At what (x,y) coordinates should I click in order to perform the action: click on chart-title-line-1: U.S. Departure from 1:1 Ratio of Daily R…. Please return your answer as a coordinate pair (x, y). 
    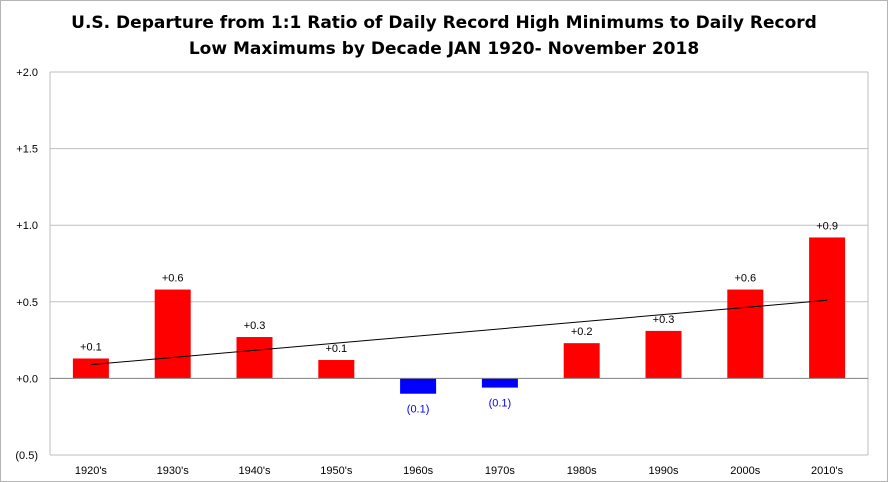
    Looking at the image, I should click on (444, 23).